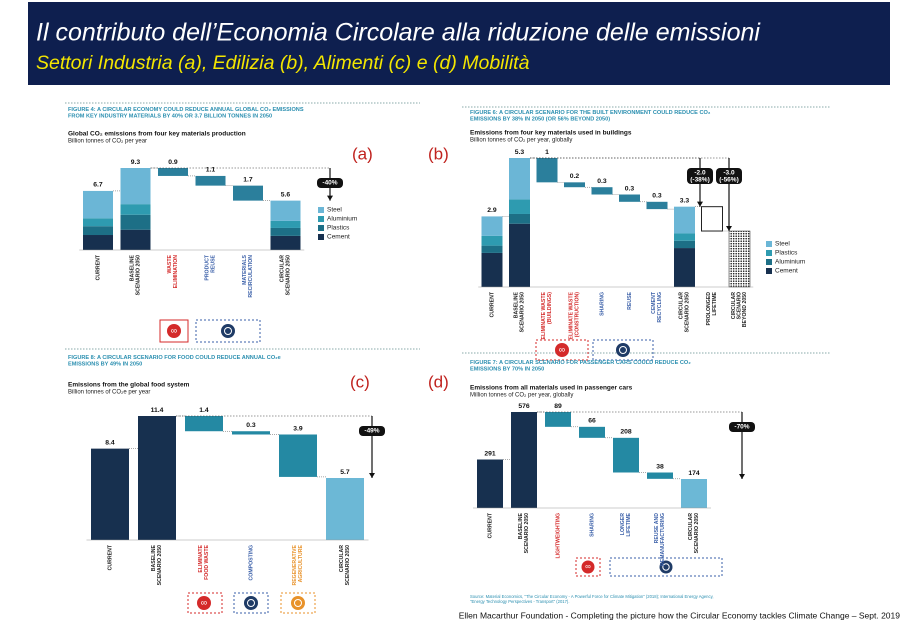  I want to click on value-label: 1.1, so click(211, 170).